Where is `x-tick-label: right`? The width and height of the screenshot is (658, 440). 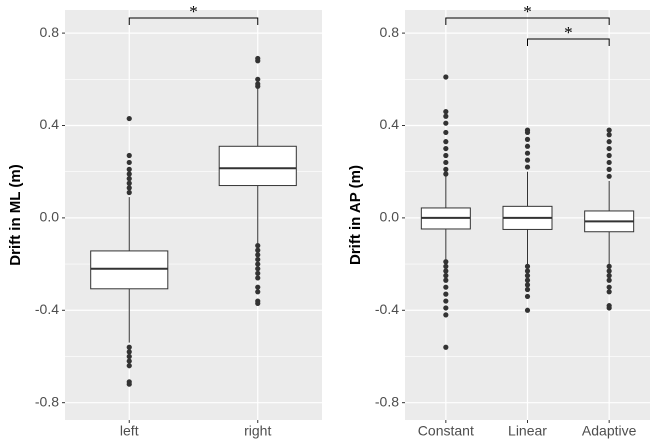
x-tick-label: right is located at coordinates (257, 431).